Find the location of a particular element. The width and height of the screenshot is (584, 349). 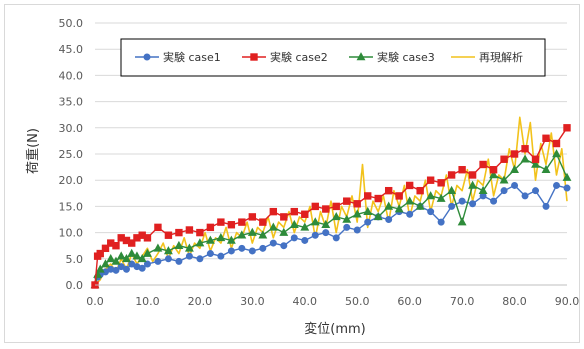

x-tick-label: 90.0 is located at coordinates (567, 301).